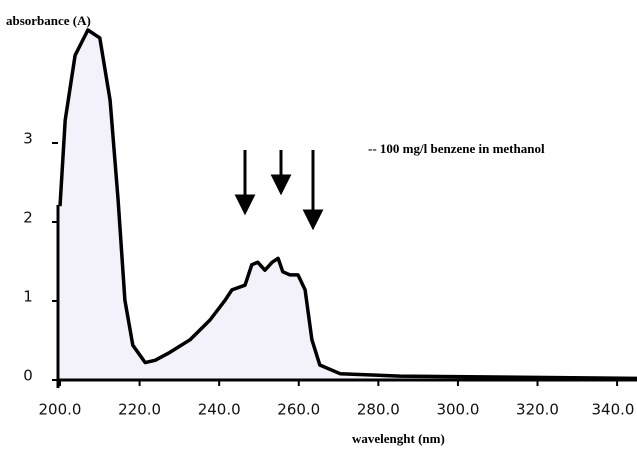 The width and height of the screenshot is (637, 452). I want to click on x-tick-label: 240.0, so click(219, 410).